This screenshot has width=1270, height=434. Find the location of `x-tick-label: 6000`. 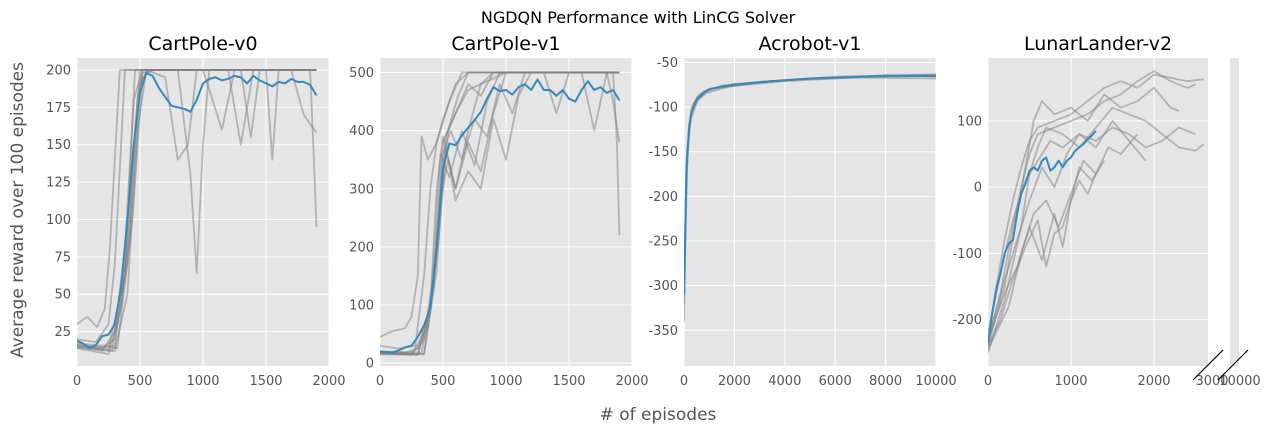

x-tick-label: 6000 is located at coordinates (835, 381).